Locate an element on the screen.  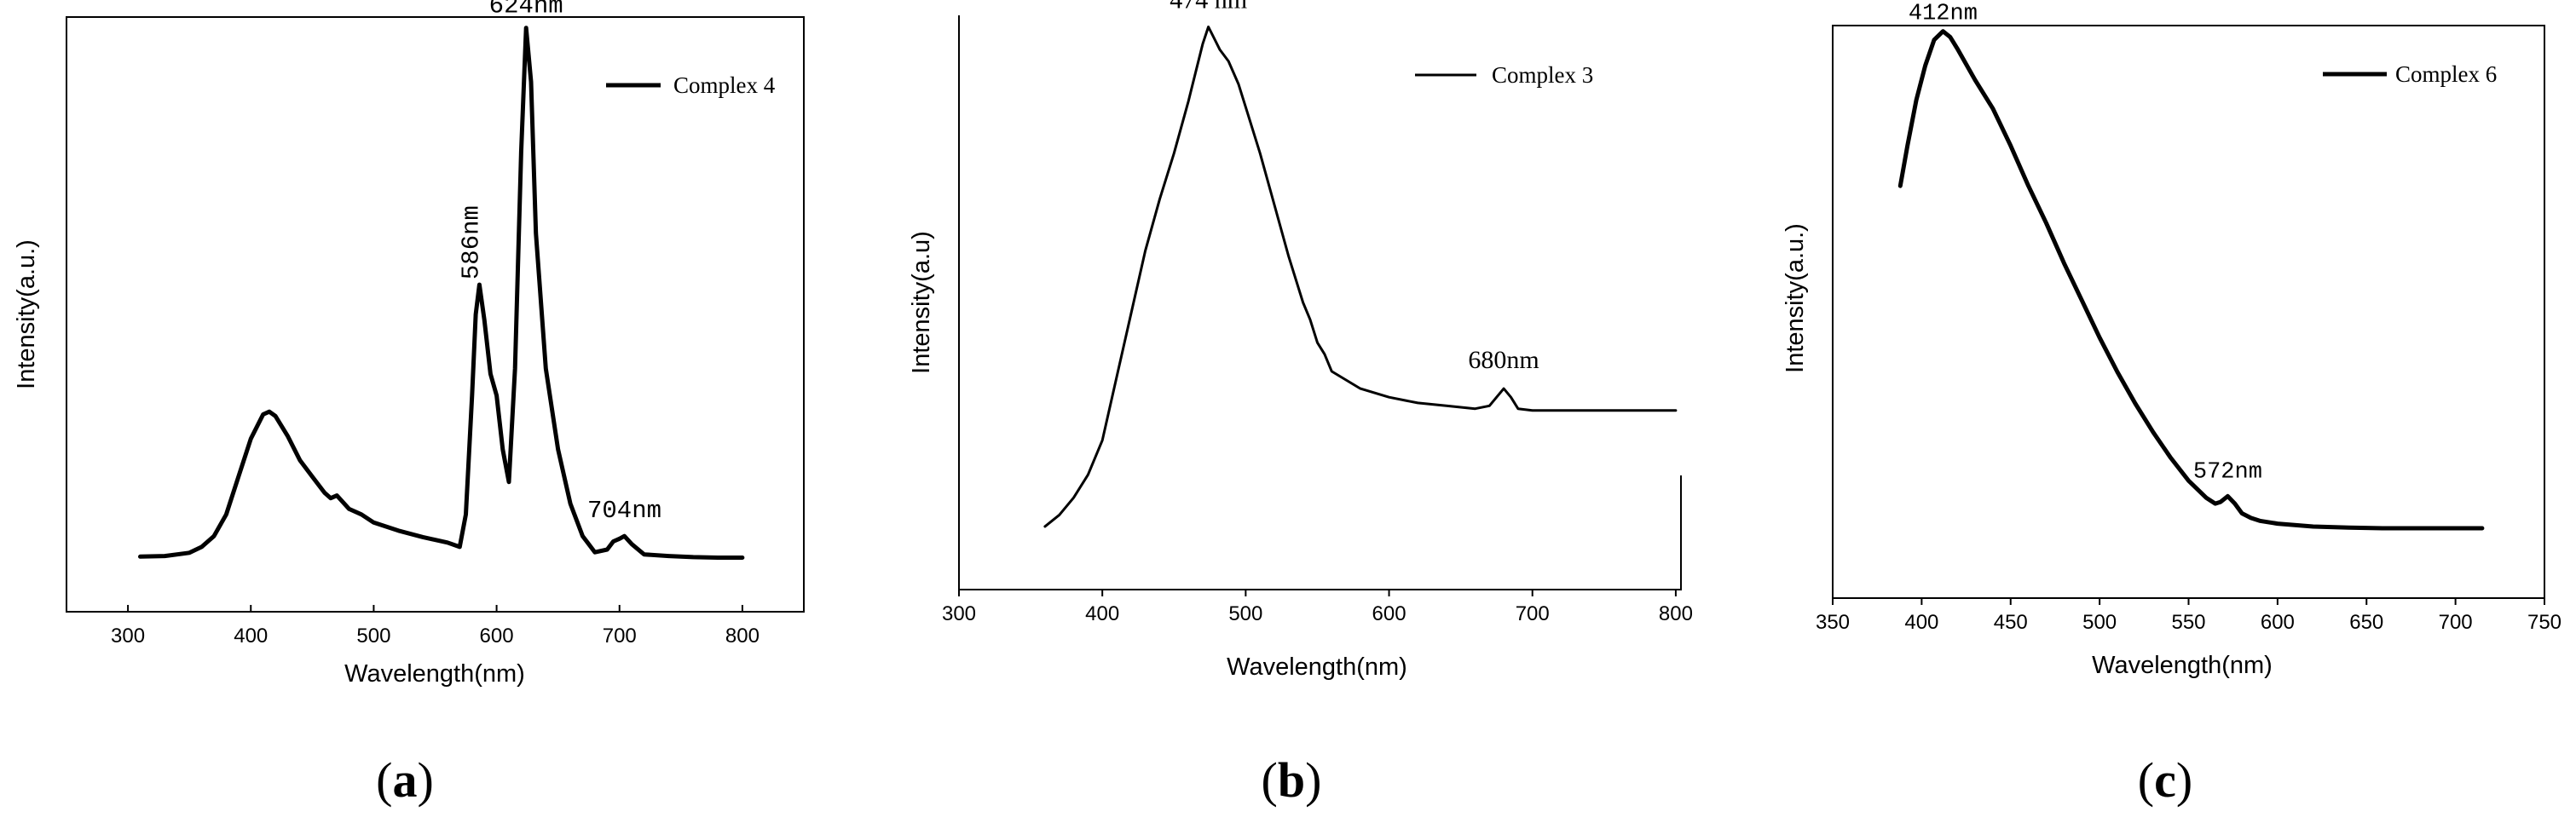
legend: Complex 4 is located at coordinates (691, 85).